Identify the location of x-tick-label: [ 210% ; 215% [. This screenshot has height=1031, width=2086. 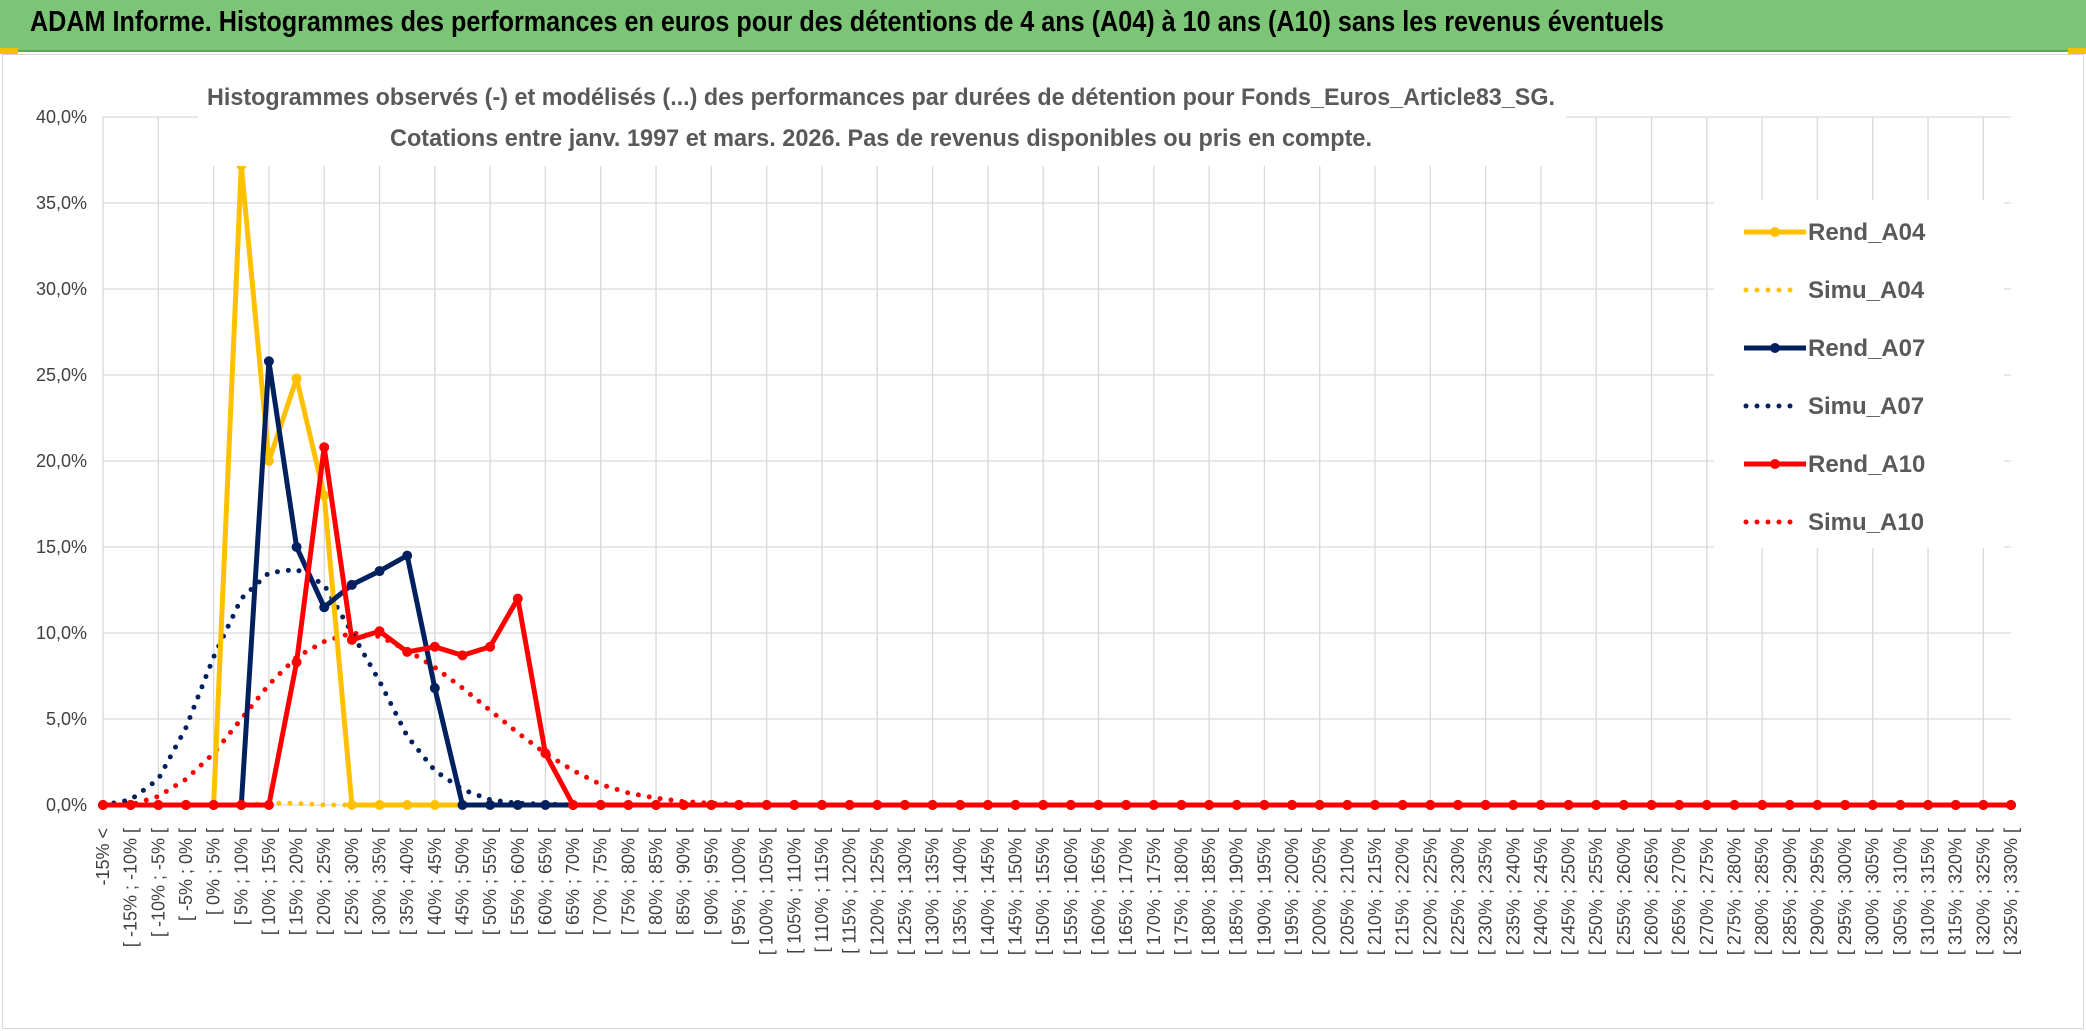
(1375, 891).